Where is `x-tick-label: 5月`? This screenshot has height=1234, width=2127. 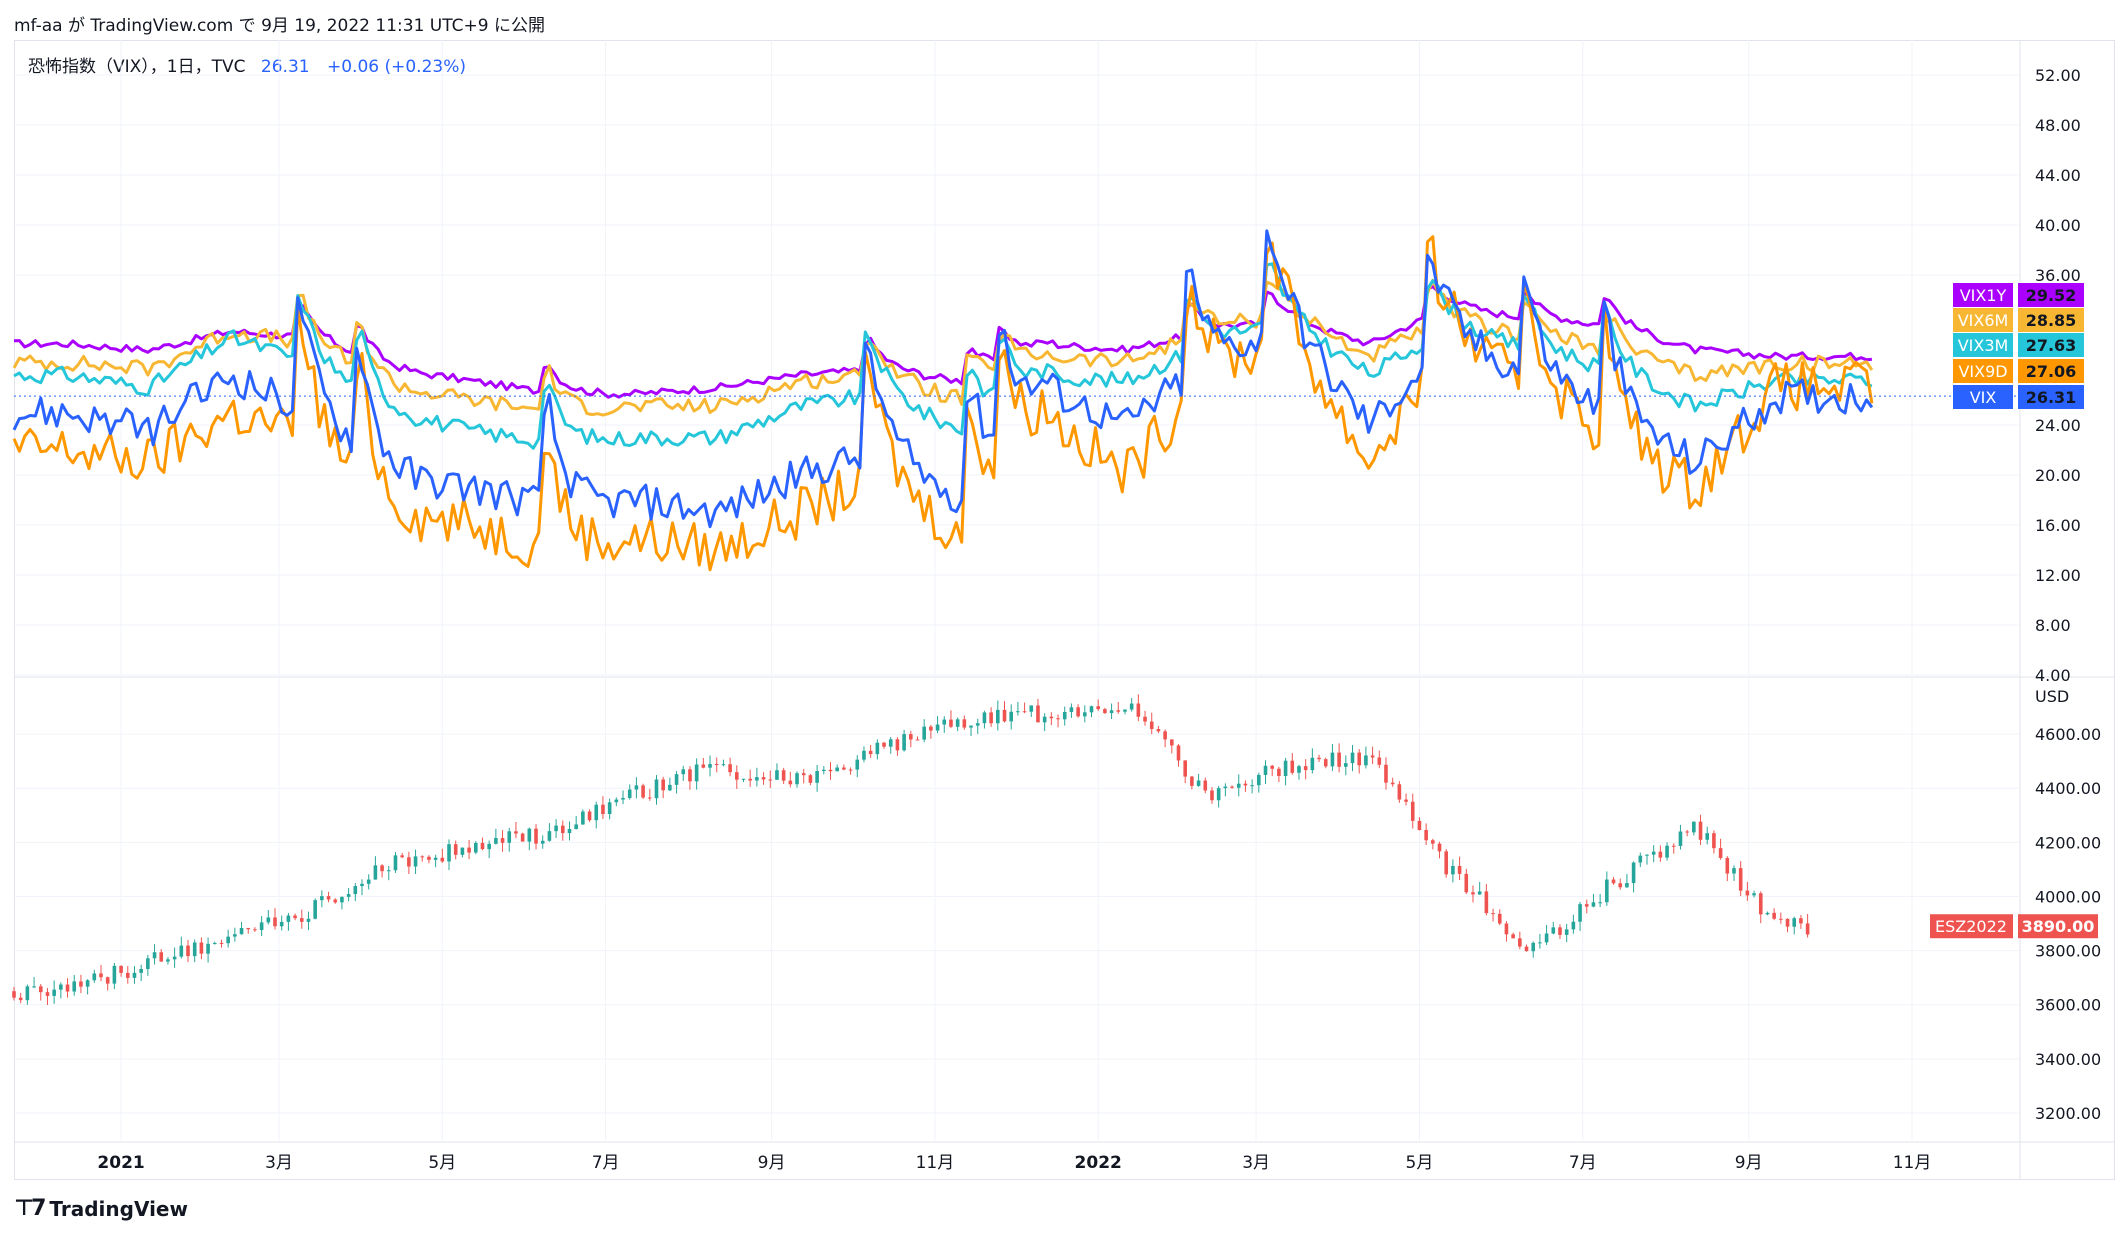
x-tick-label: 5月 is located at coordinates (442, 1163).